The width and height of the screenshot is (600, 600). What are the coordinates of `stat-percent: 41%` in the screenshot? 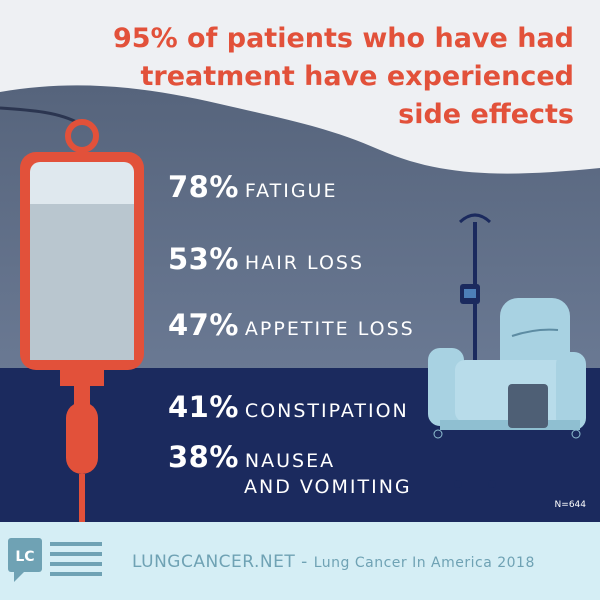 It's located at (203, 407).